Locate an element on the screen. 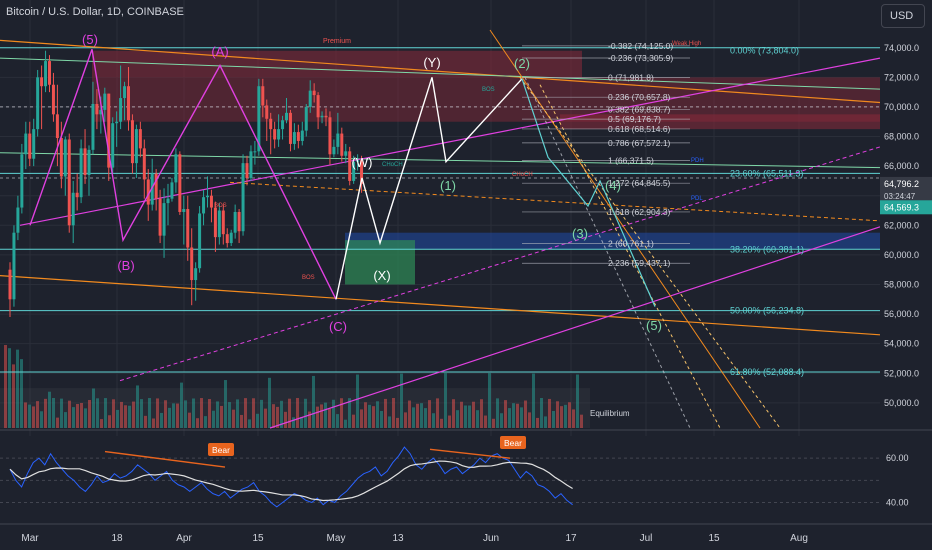 This screenshot has width=932, height=550. white-wave-path is located at coordinates (429, 188).